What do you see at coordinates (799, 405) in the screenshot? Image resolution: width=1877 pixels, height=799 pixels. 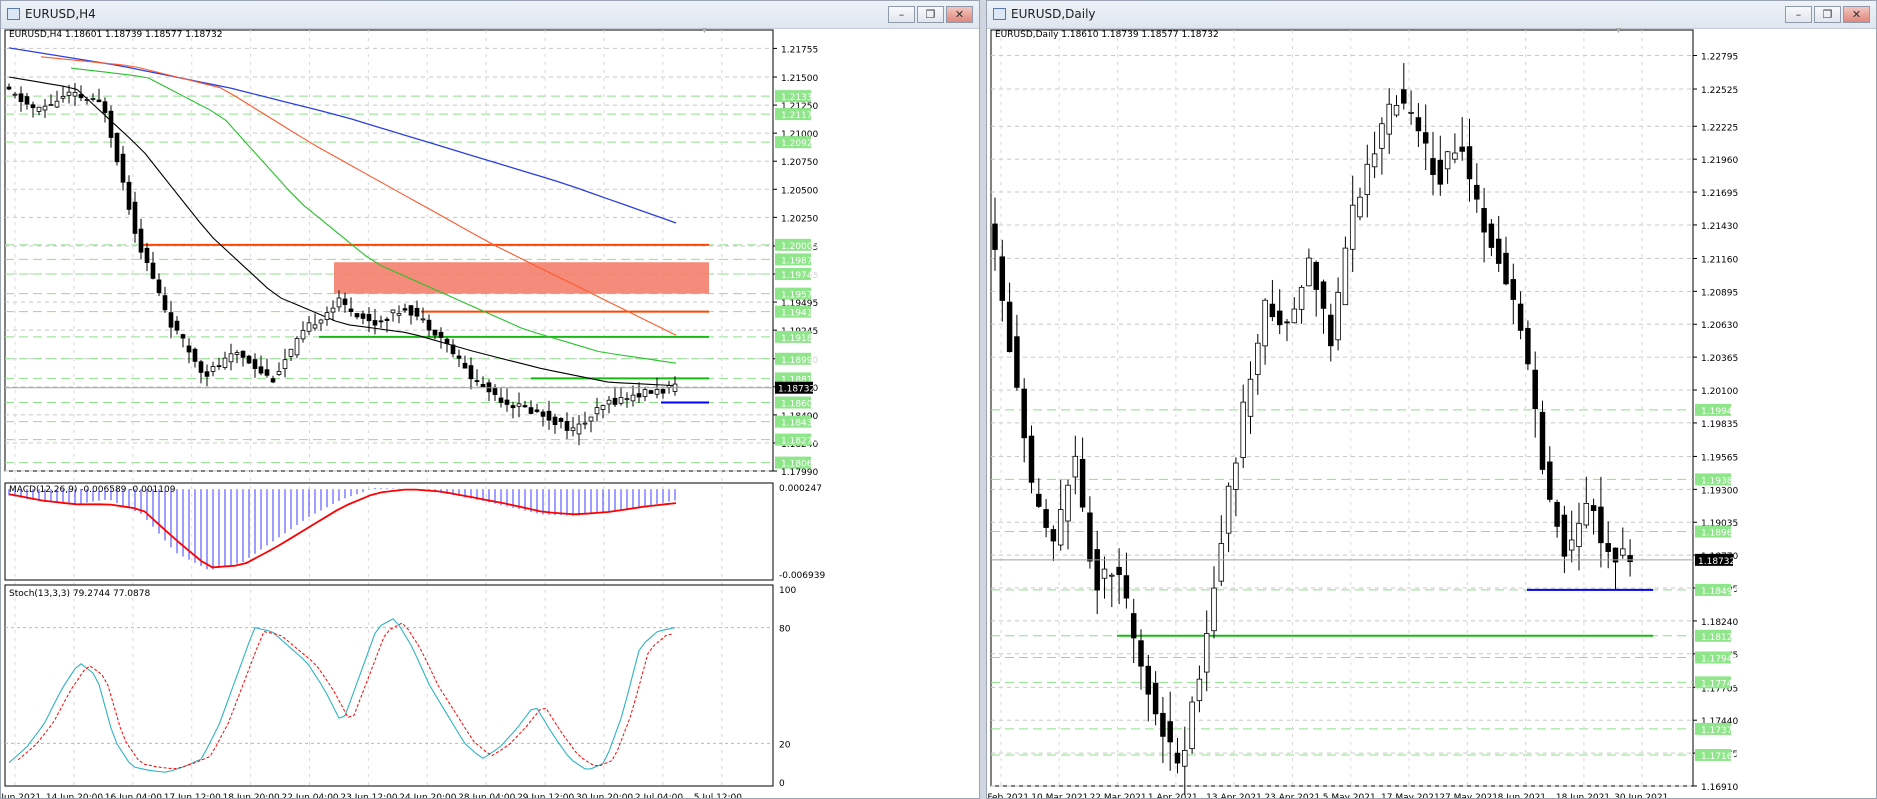 I see `h4-level-label: 1.18600` at bounding box center [799, 405].